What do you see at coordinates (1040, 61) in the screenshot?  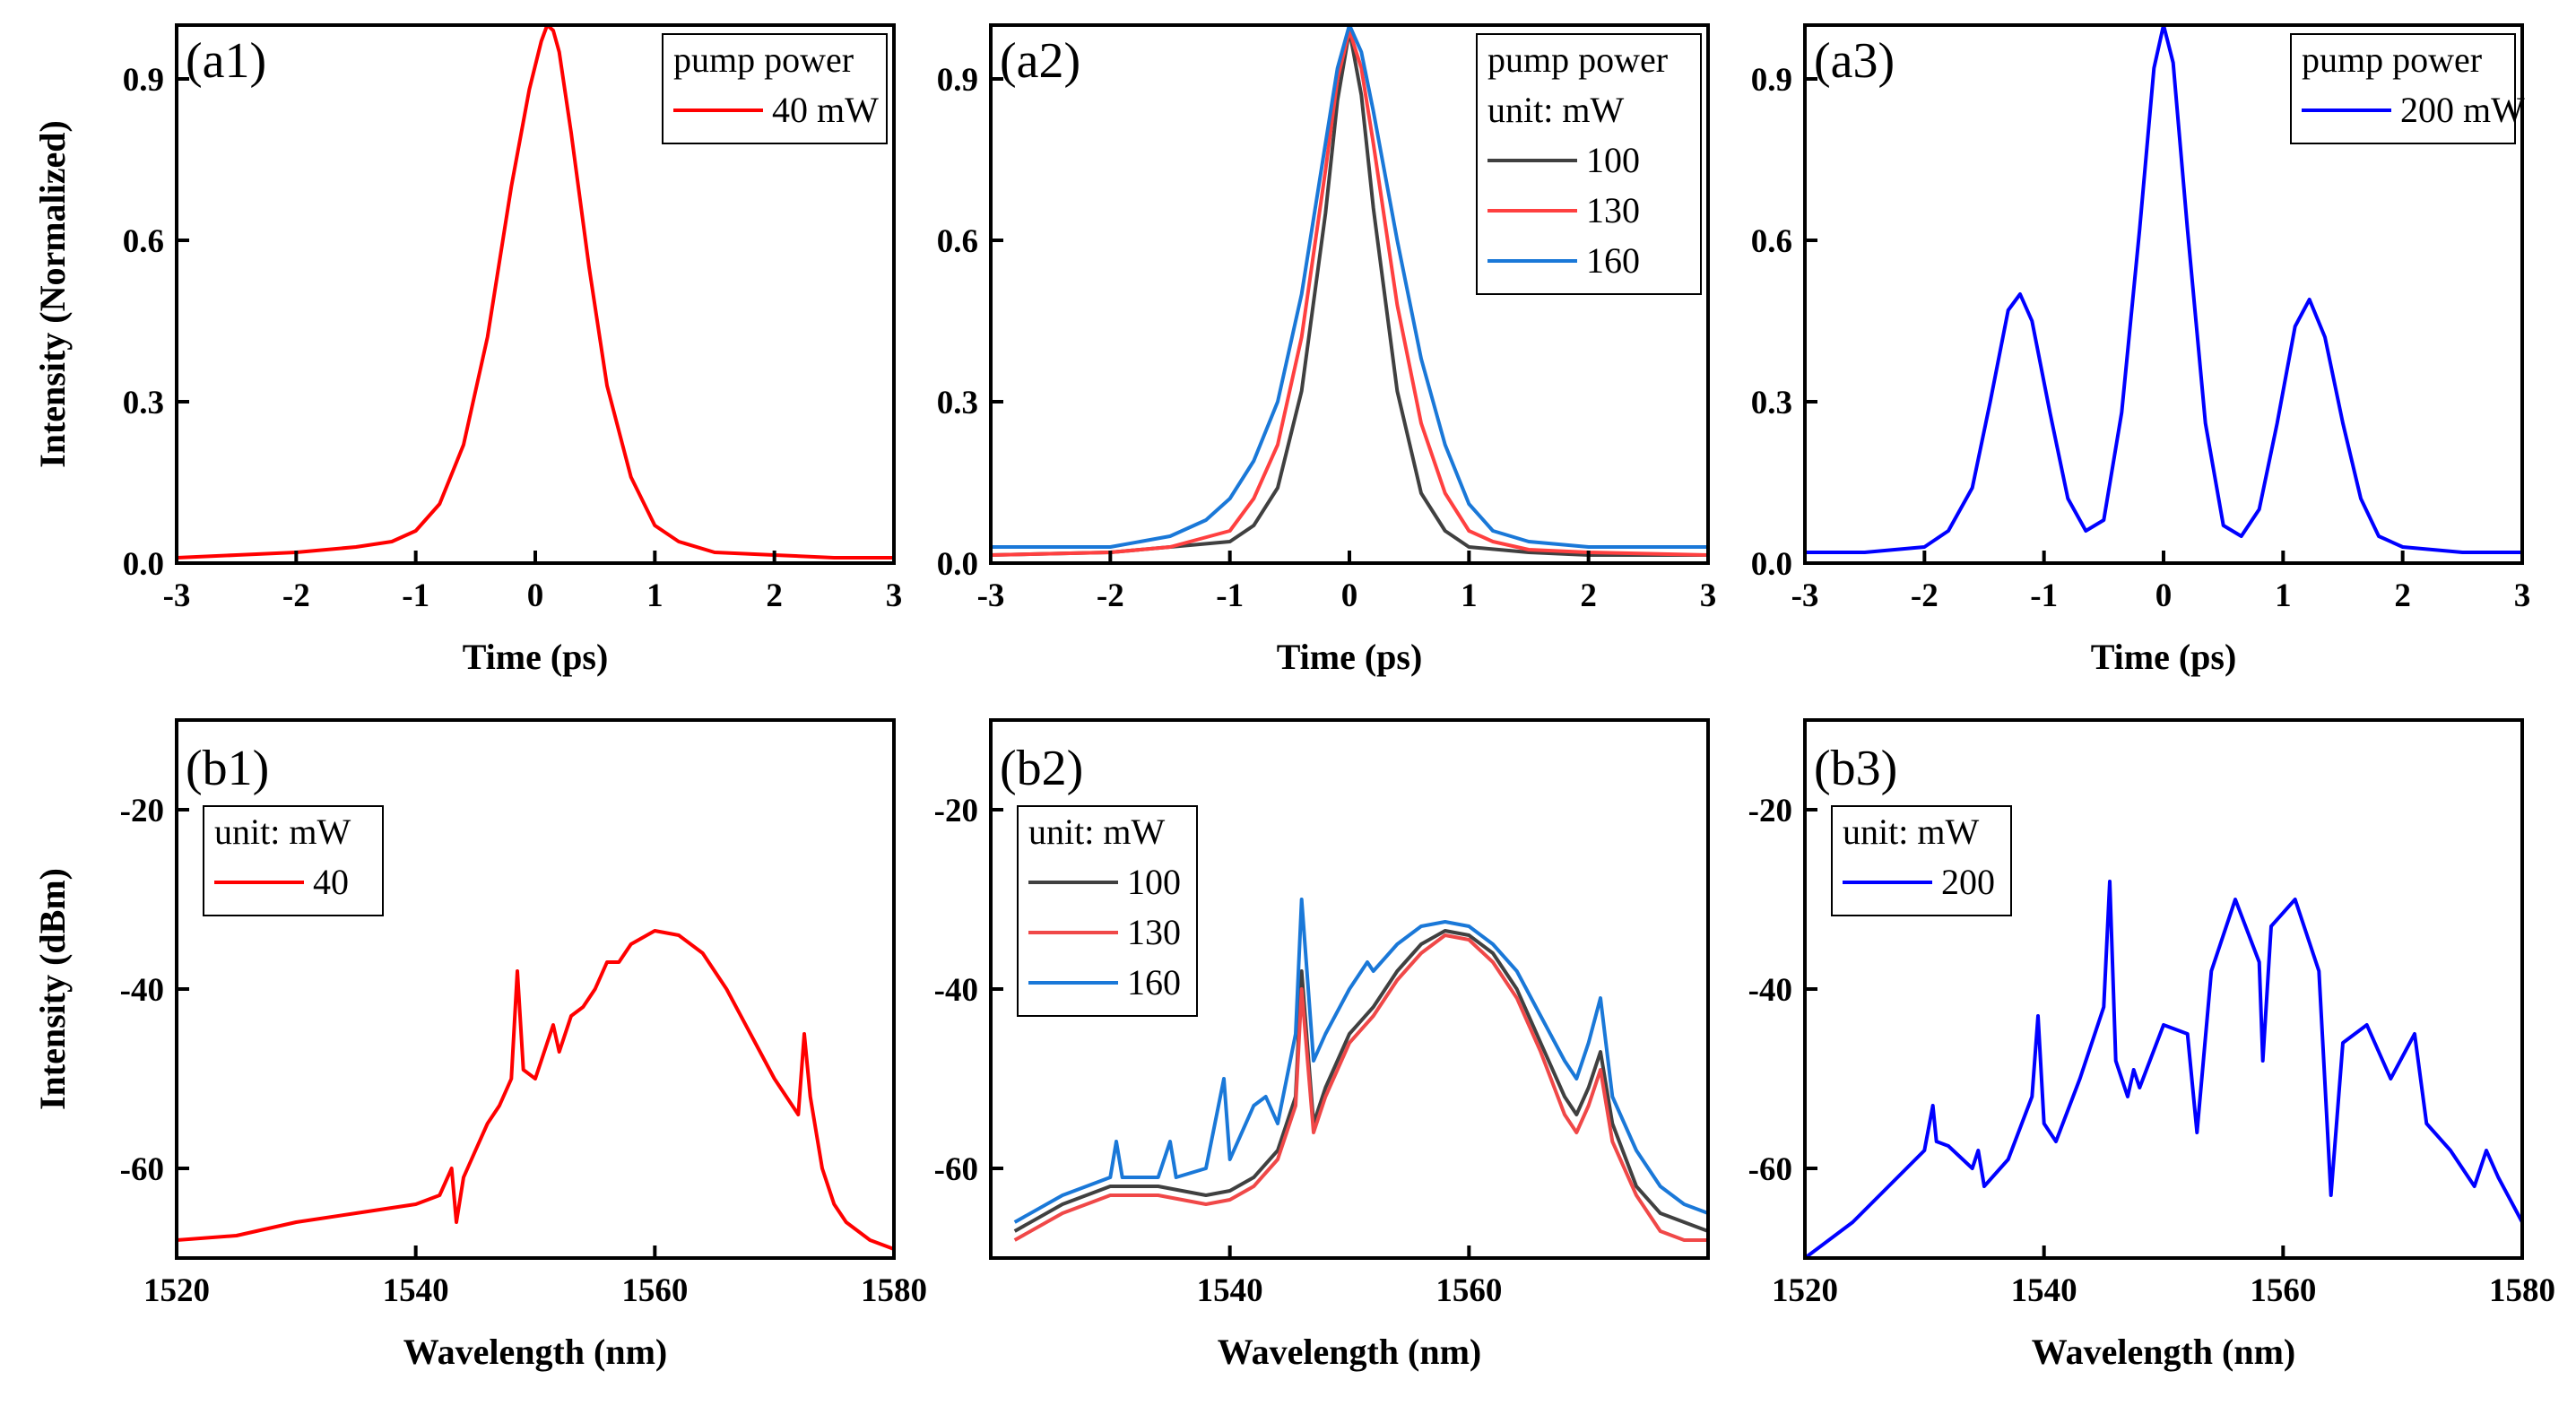 I see `panel-label: (a2)` at bounding box center [1040, 61].